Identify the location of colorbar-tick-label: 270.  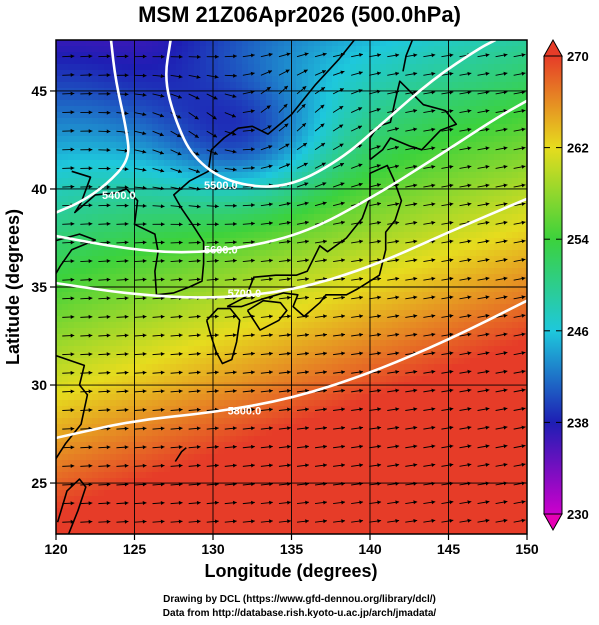
(578, 56).